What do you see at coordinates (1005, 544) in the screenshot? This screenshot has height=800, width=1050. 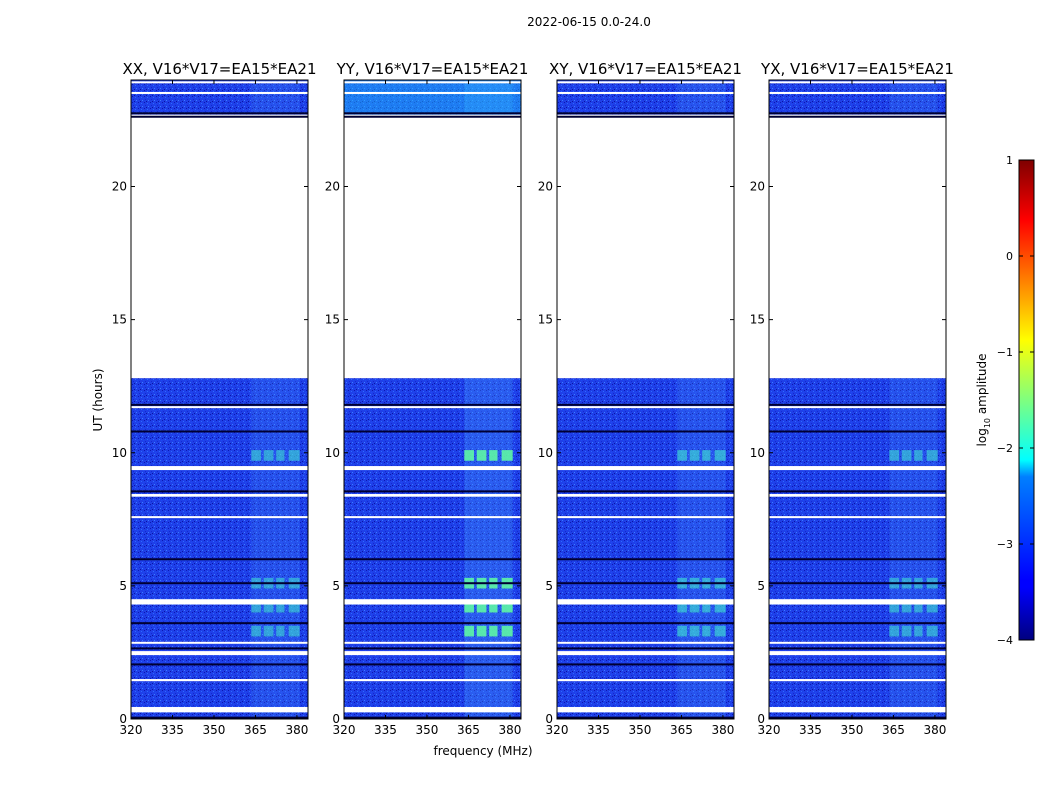 I see `colorbar-tick-label: −3` at bounding box center [1005, 544].